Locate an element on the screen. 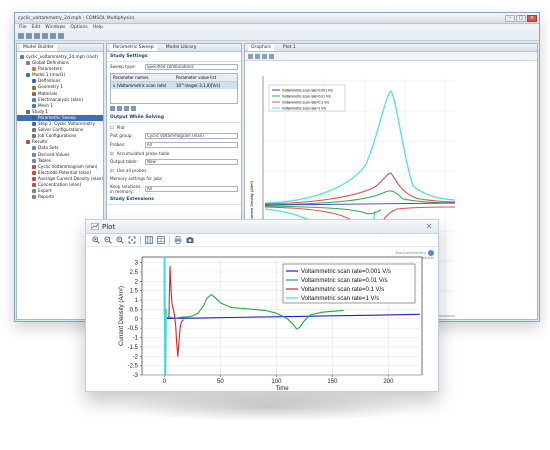  redo-icon is located at coordinates (53, 35).